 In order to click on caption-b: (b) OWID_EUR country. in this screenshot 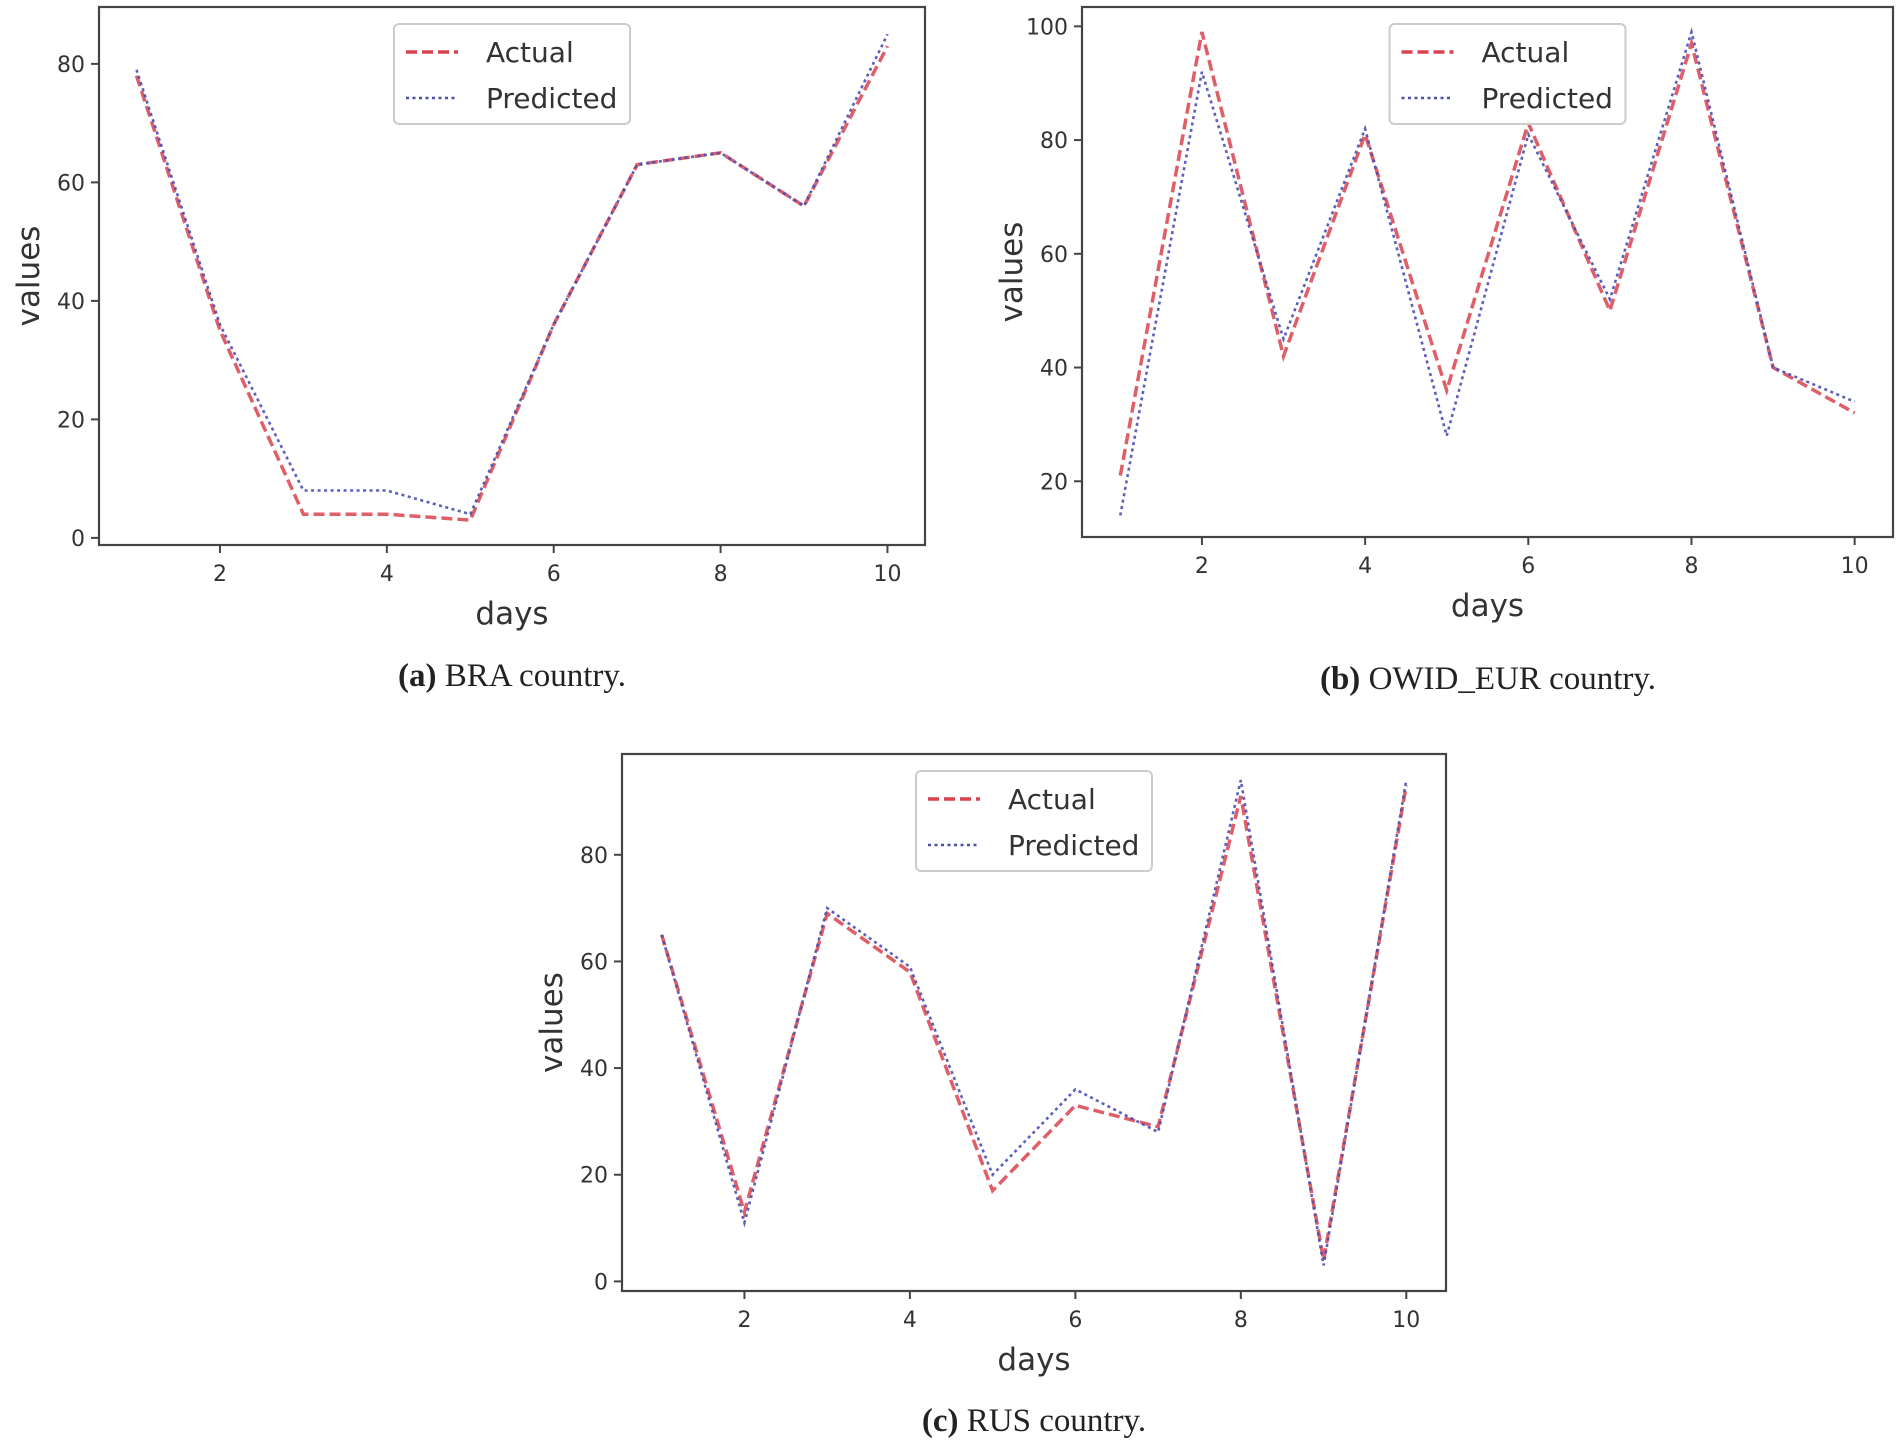, I will do `click(1488, 679)`.